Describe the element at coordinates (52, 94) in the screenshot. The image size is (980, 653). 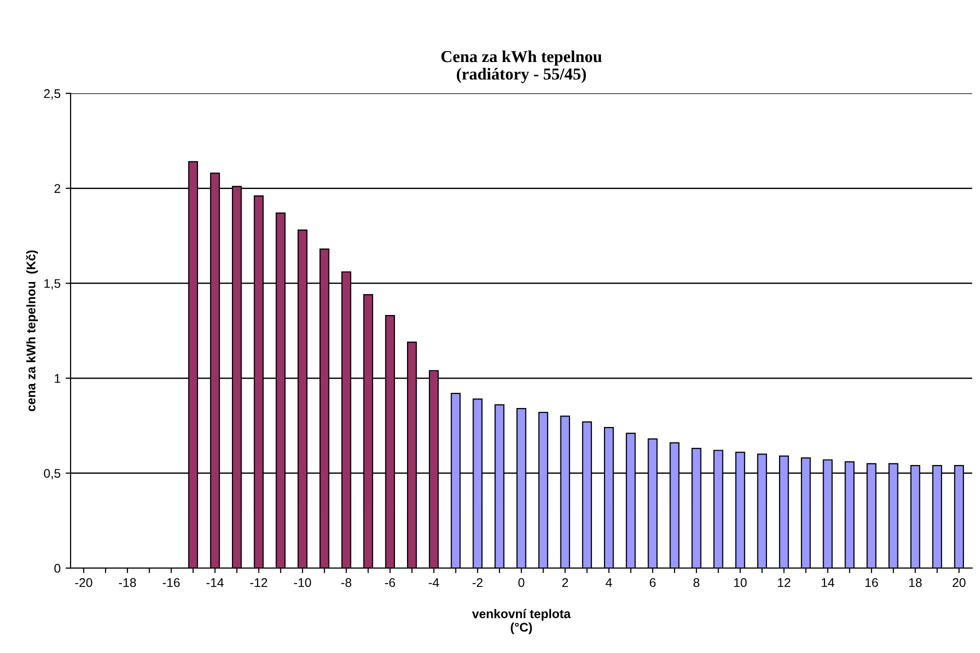
I see `y-tick-label: 2,5` at that location.